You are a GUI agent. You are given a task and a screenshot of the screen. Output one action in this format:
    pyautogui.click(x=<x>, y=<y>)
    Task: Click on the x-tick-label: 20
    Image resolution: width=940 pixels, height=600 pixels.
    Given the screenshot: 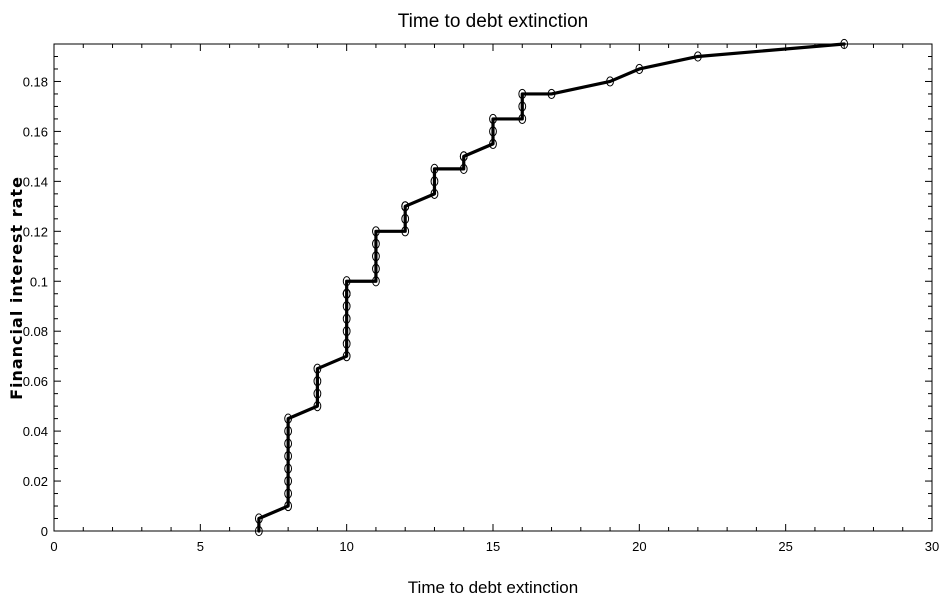 What is the action you would take?
    pyautogui.click(x=639, y=546)
    